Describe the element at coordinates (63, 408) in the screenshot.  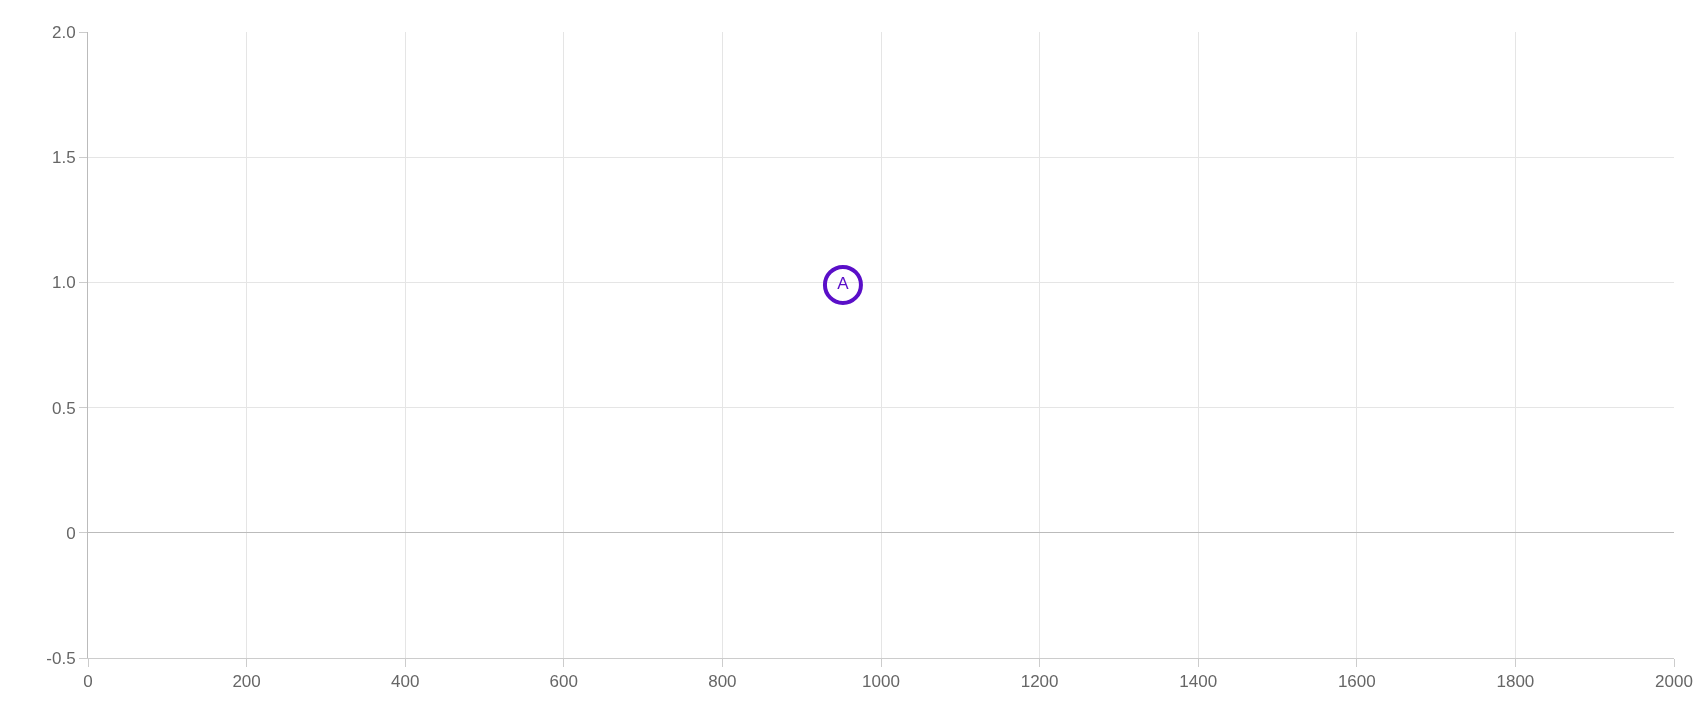
I see `y-tick-label: 0.5` at that location.